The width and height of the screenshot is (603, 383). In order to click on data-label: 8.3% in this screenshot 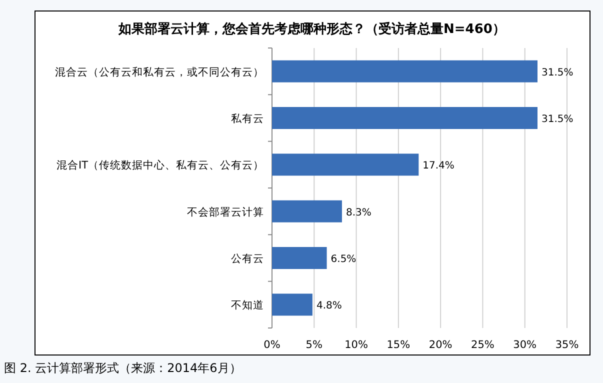, I will do `click(359, 212)`.